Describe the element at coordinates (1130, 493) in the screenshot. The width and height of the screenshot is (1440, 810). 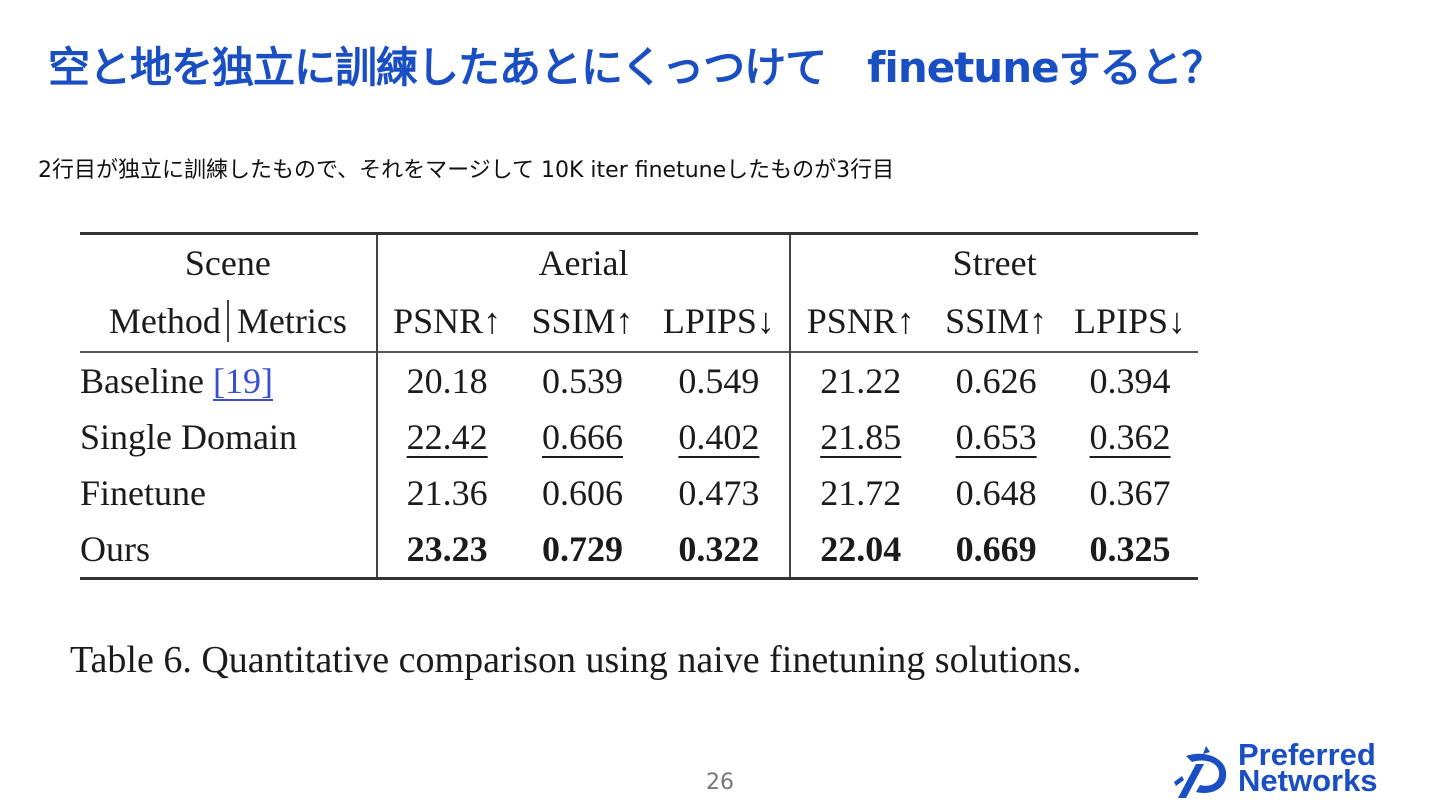
I see `table-cell: 0.367` at that location.